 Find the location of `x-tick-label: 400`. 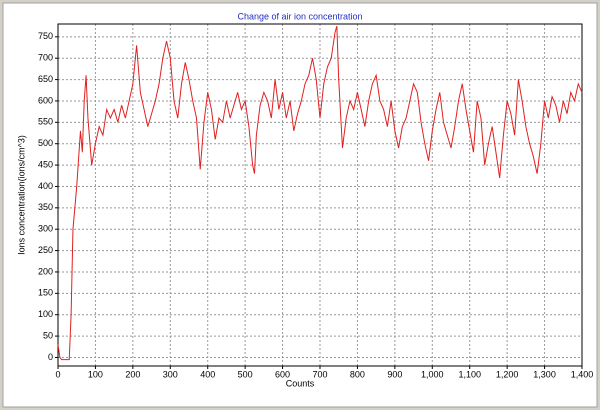

x-tick-label: 400 is located at coordinates (207, 374).